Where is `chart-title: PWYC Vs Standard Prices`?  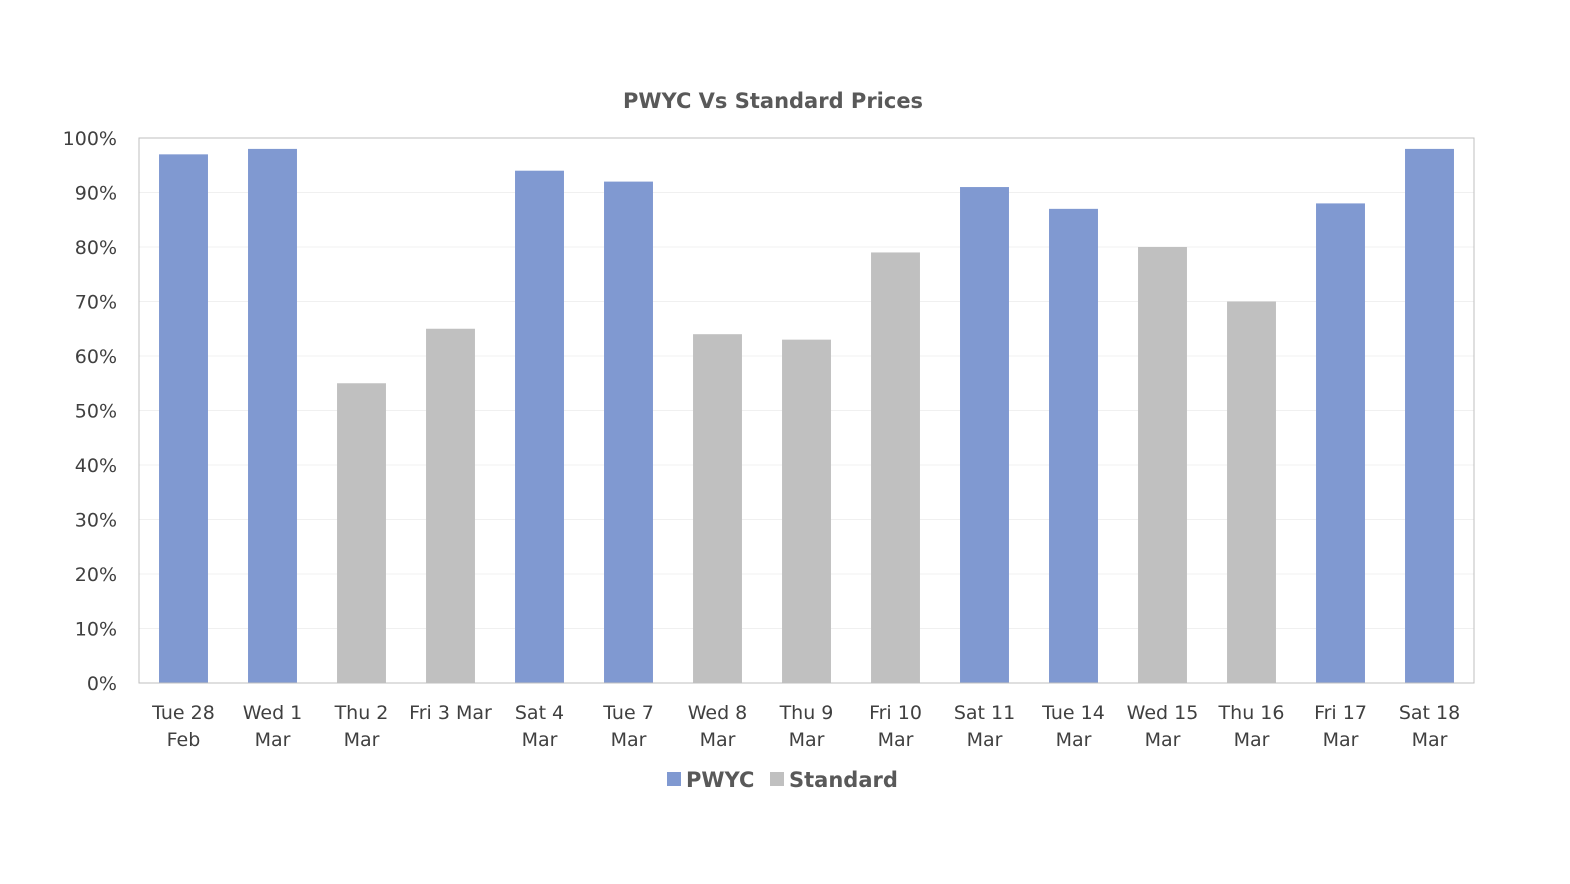 chart-title: PWYC Vs Standard Prices is located at coordinates (773, 101).